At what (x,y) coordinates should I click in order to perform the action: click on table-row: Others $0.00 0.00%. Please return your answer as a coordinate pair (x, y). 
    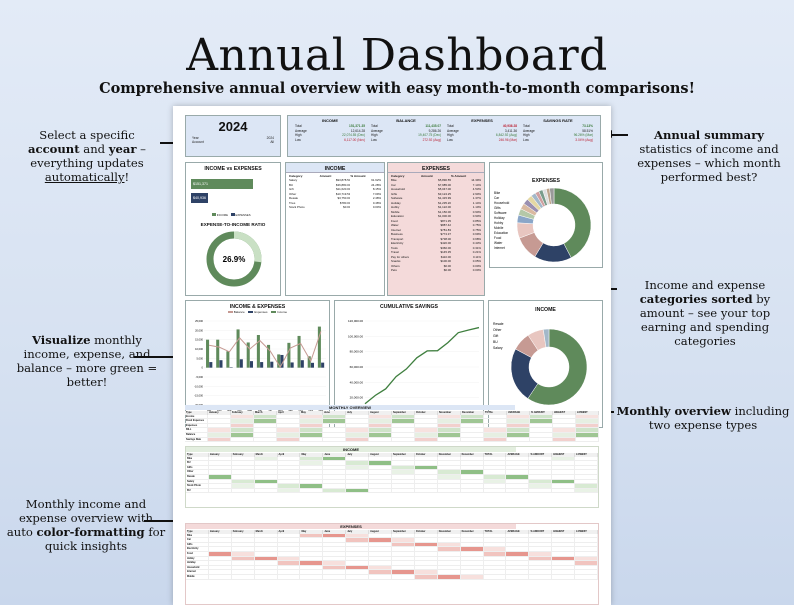
    Looking at the image, I should click on (436, 266).